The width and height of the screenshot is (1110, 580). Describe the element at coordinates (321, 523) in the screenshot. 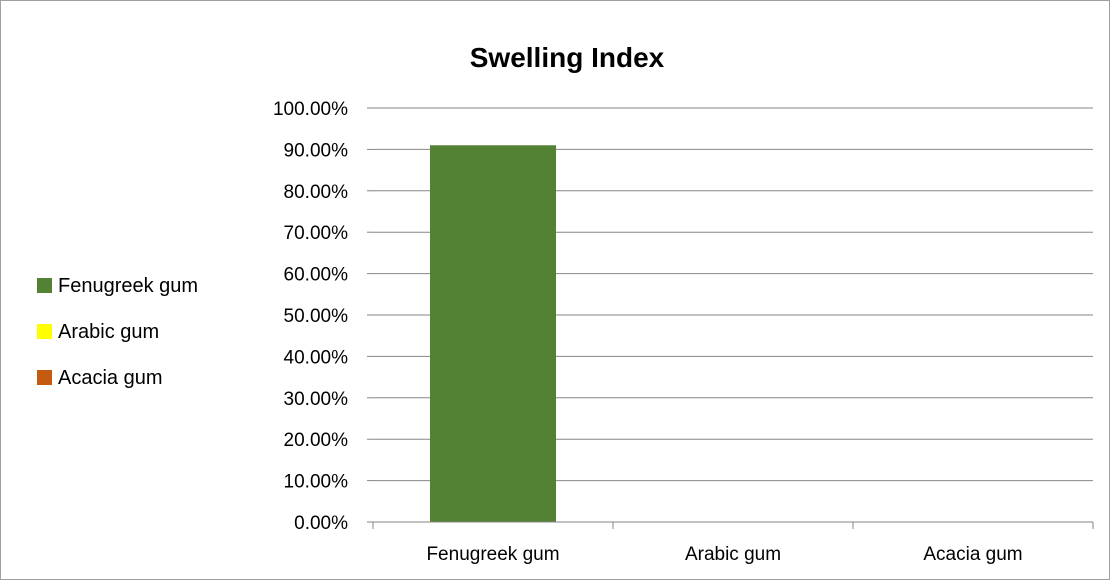

I see `y-tick-label: 0.00%` at that location.